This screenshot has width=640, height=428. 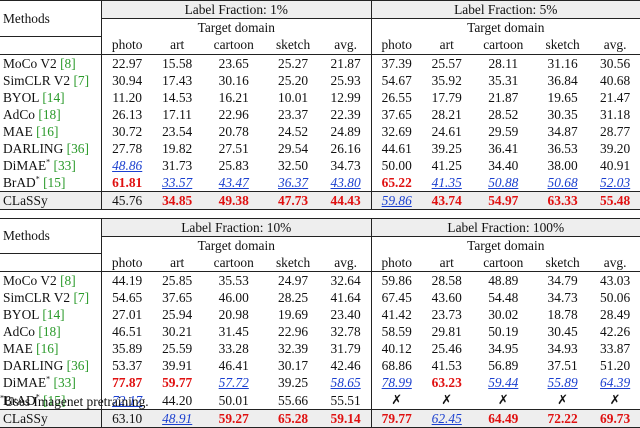 What do you see at coordinates (127, 314) in the screenshot?
I see `cell-value: 27.01` at bounding box center [127, 314].